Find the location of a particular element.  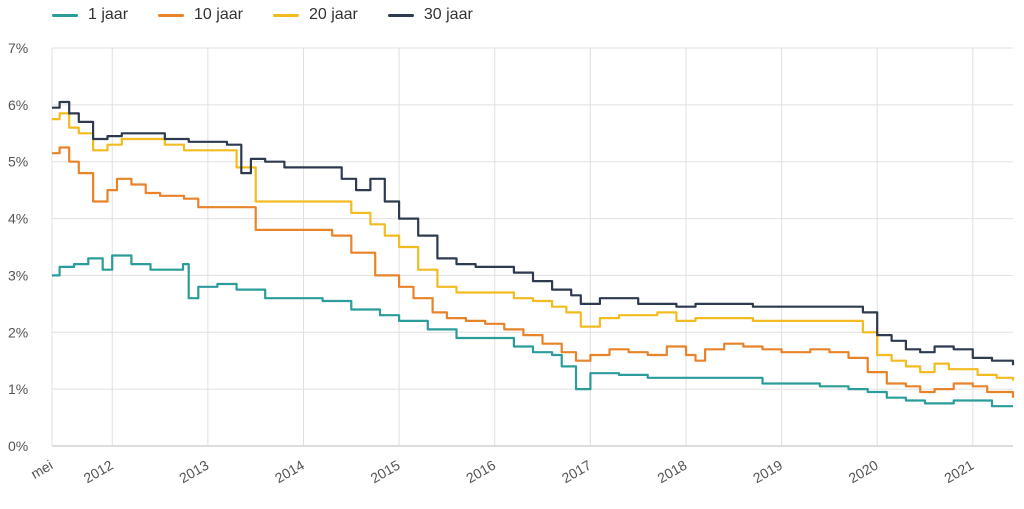

y-tick-label: 5% is located at coordinates (18, 162).